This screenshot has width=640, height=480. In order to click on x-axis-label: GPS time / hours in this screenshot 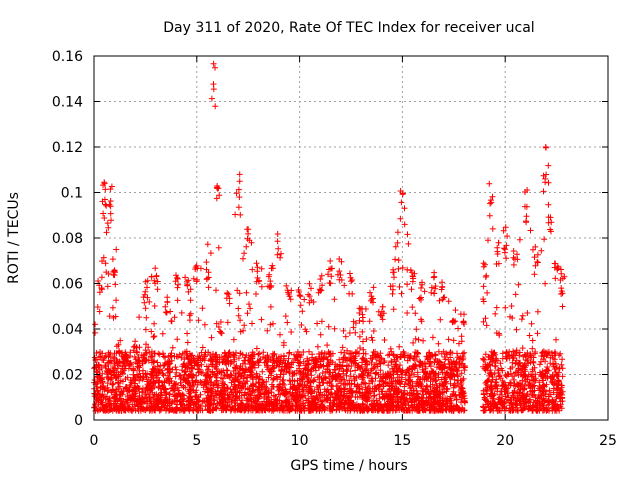, I will do `click(348, 466)`.